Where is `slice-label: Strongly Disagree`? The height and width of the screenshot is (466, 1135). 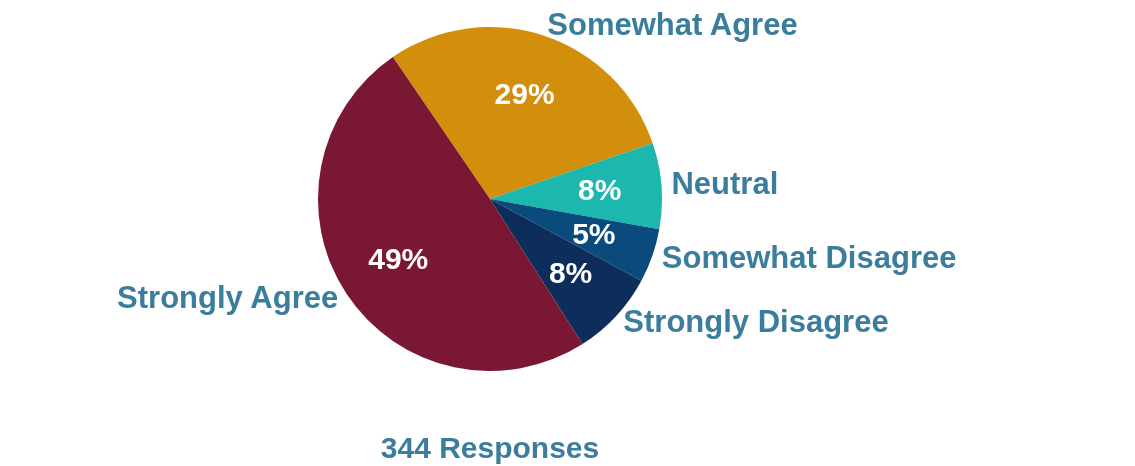
slice-label: Strongly Disagree is located at coordinates (756, 321).